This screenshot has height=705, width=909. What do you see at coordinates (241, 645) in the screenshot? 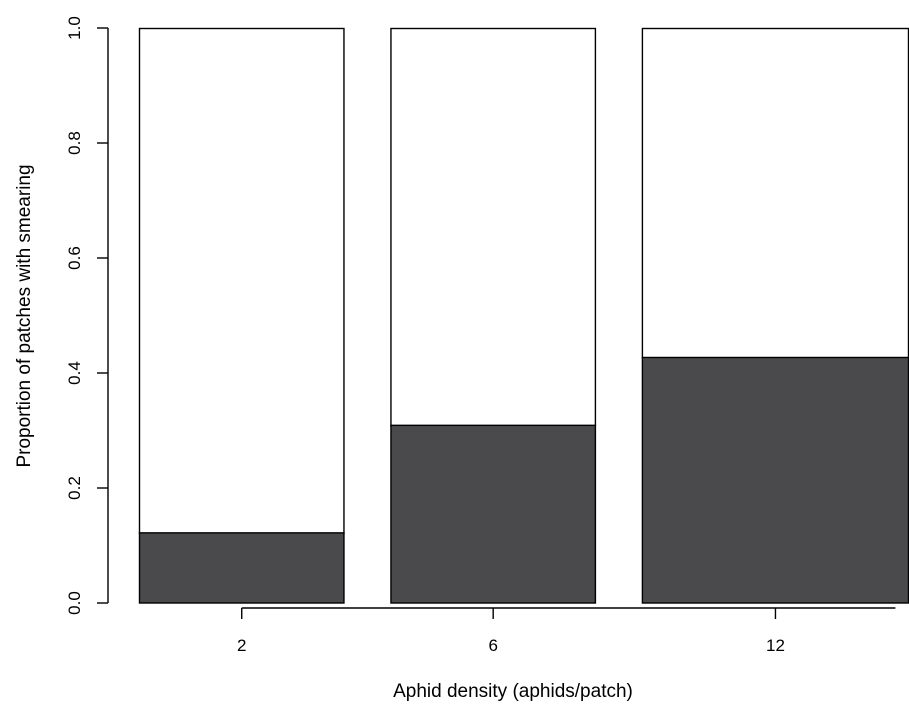
I see `x-tick-label-2: 2` at bounding box center [241, 645].